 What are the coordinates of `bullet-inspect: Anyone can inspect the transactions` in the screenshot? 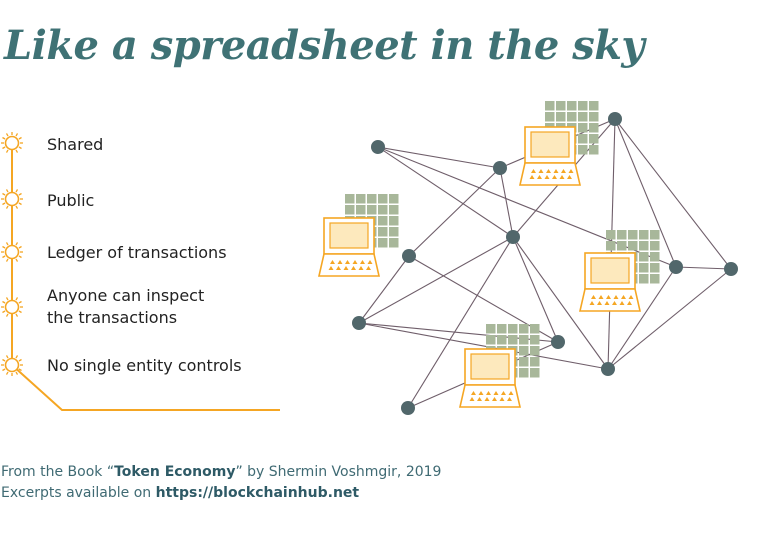 It's located at (126, 306).